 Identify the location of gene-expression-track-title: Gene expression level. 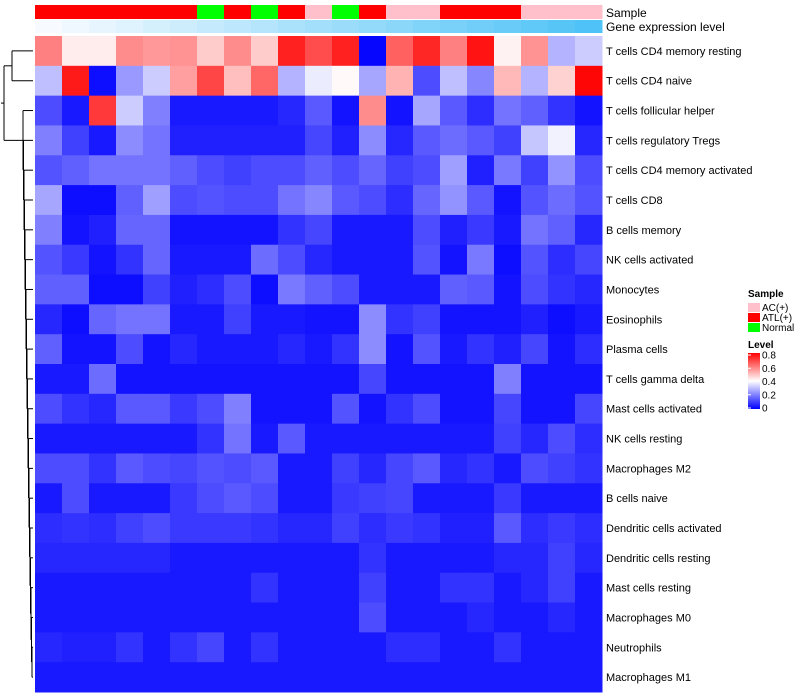
(665, 27).